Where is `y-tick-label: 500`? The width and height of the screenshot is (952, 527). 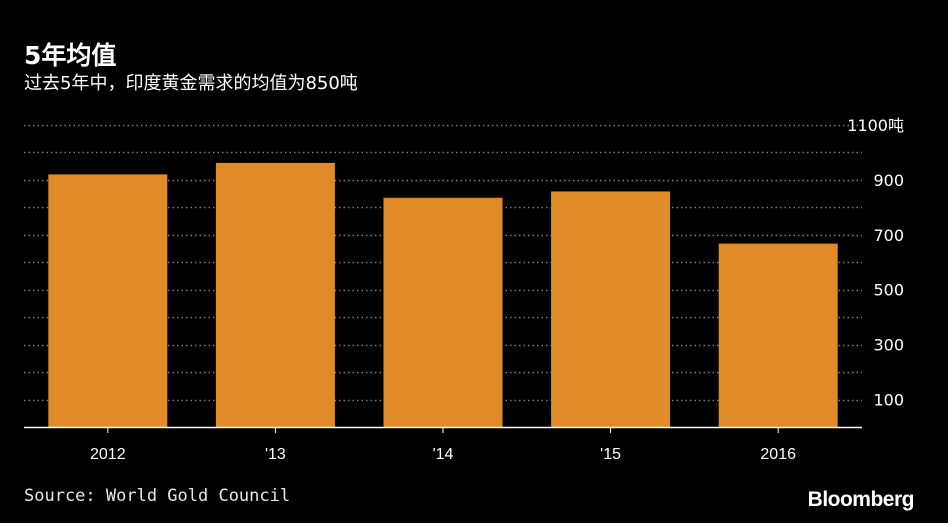
y-tick-label: 500 is located at coordinates (888, 290).